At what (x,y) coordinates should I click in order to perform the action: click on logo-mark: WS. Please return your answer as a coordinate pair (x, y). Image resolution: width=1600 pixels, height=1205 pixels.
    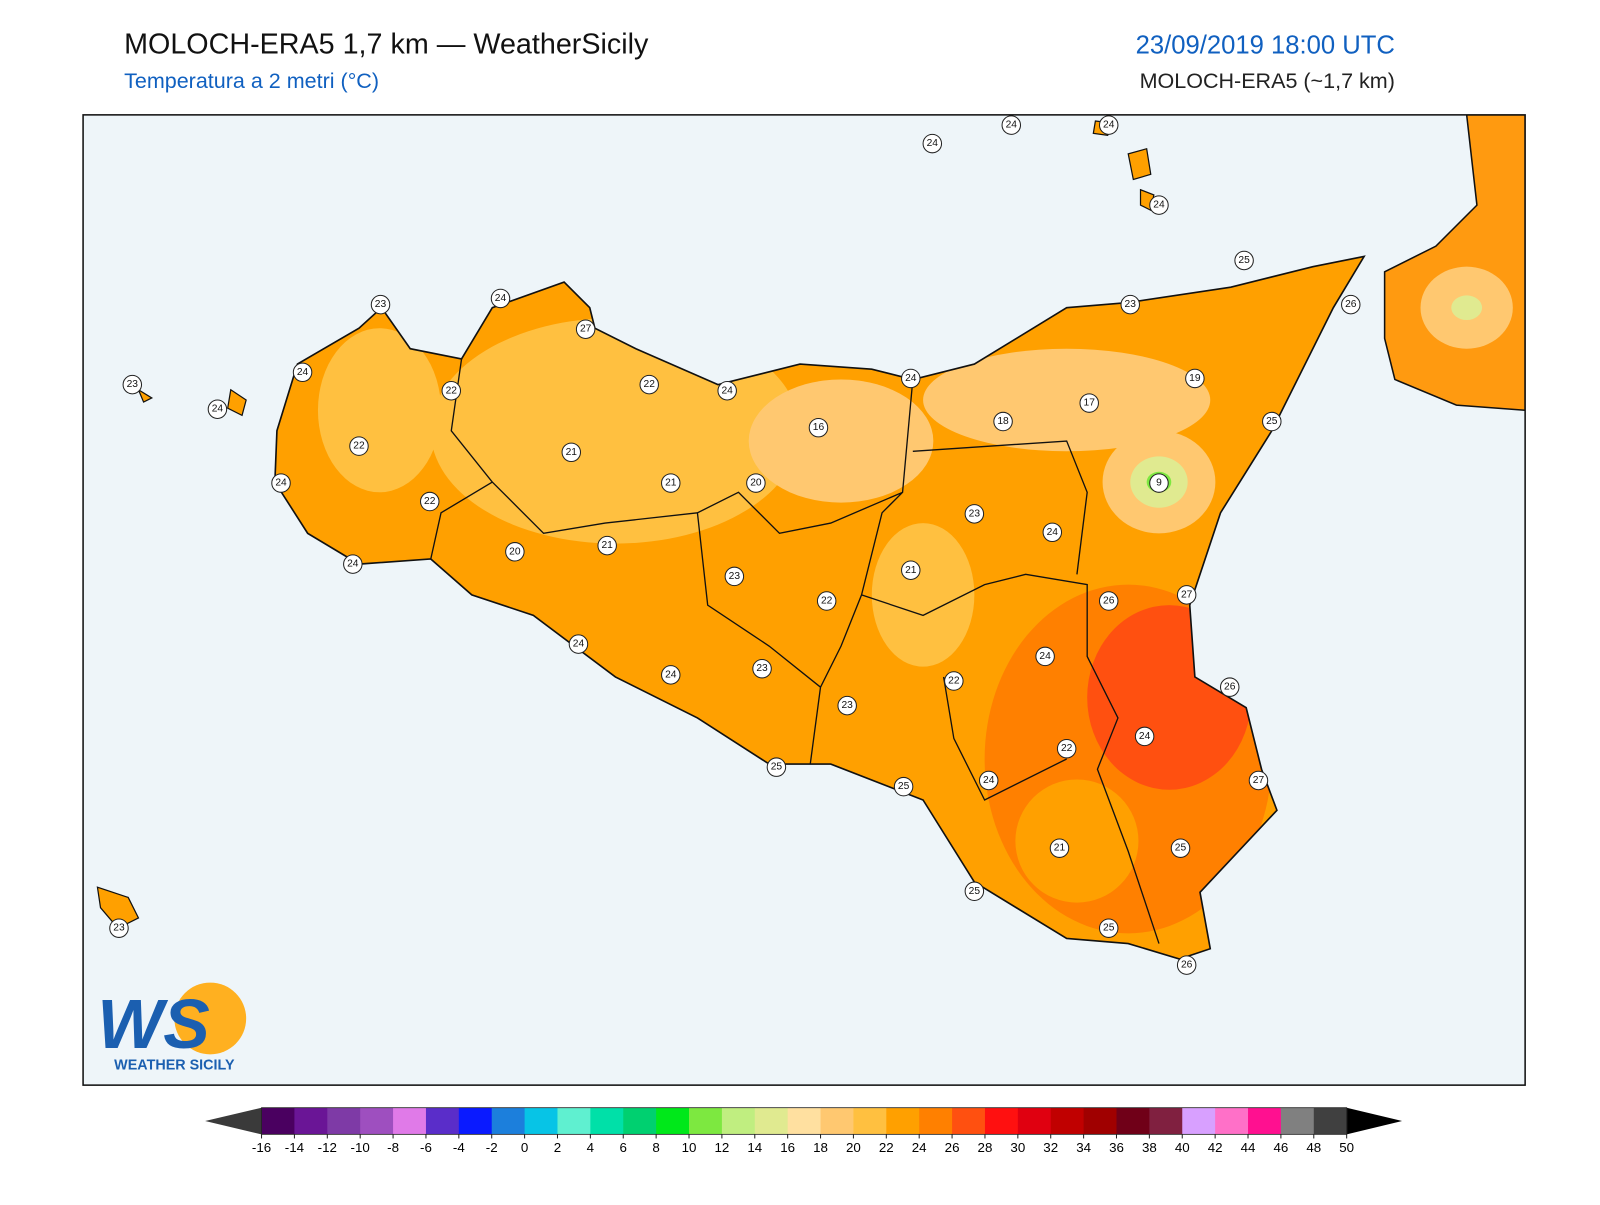
    Looking at the image, I should click on (153, 1024).